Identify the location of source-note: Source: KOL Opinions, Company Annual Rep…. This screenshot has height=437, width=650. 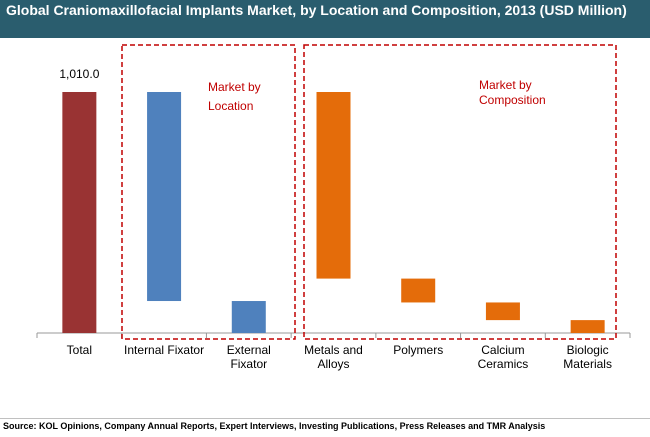
(274, 426).